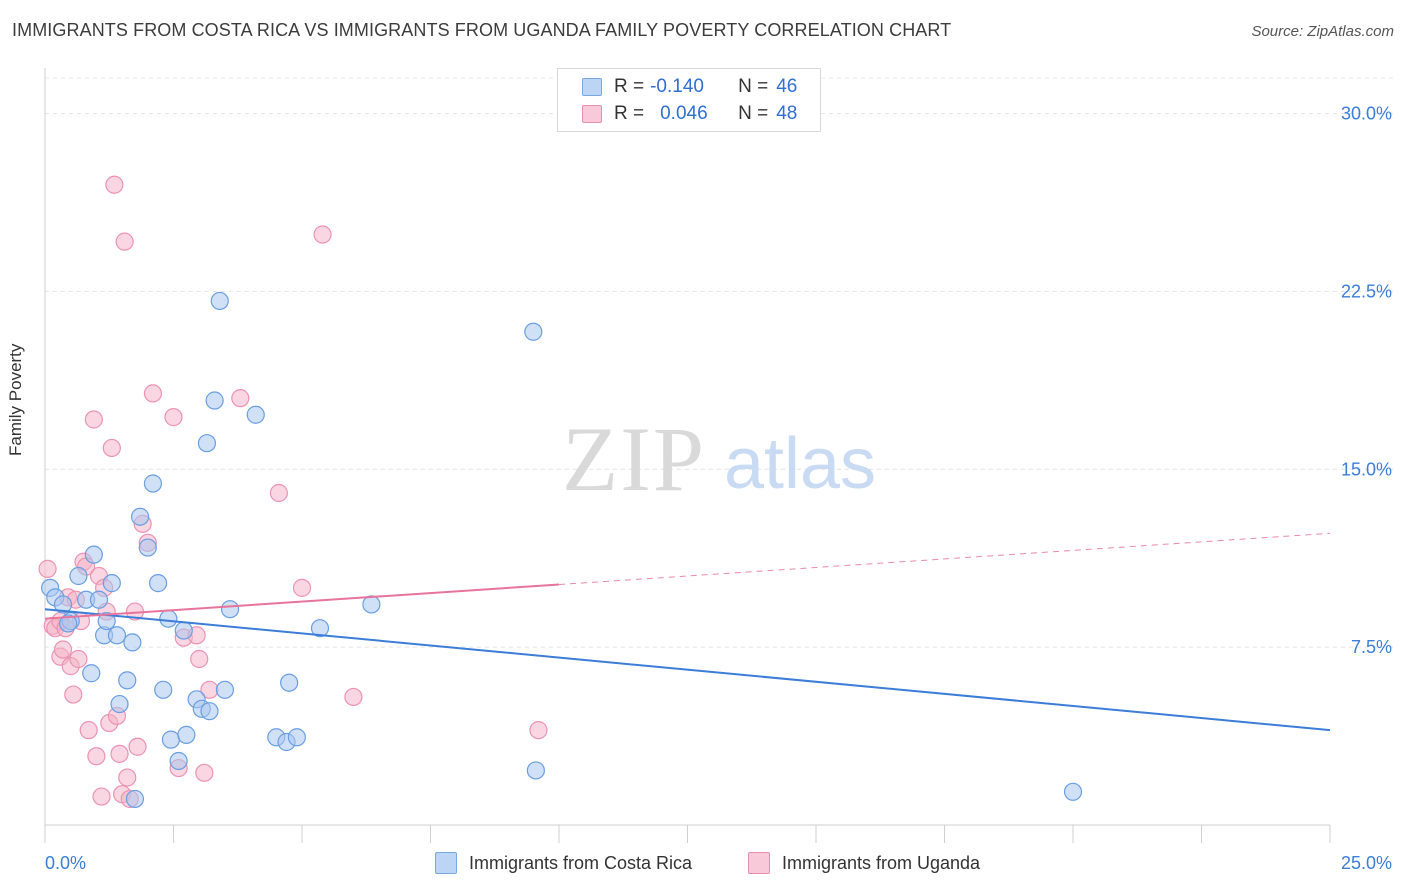 This screenshot has height=892, width=1406. Describe the element at coordinates (1371, 647) in the screenshot. I see `y-tick-label: 7.5%` at that location.